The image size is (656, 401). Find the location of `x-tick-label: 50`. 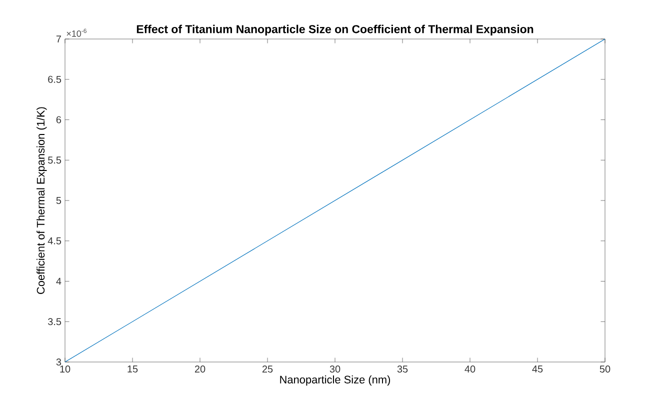

x-tick-label: 50 is located at coordinates (605, 369).